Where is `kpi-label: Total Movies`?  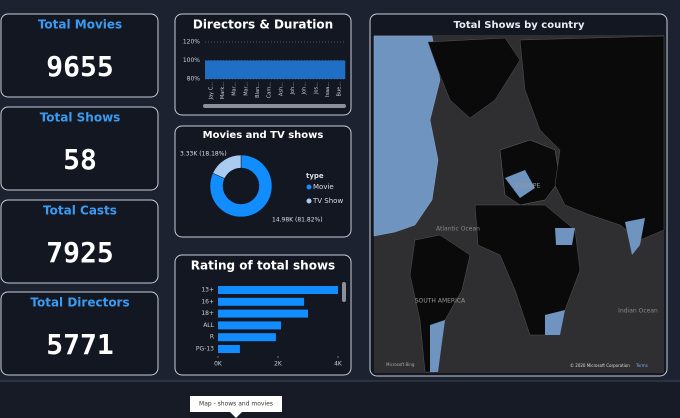 kpi-label: Total Movies is located at coordinates (80, 25).